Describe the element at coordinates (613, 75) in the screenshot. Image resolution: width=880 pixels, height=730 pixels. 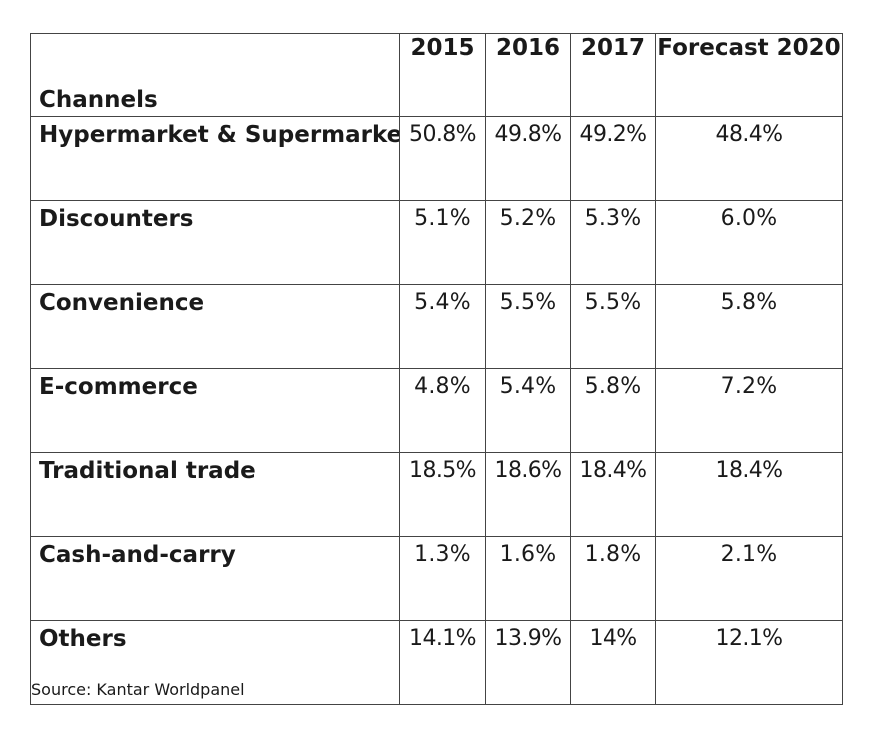
I see `year-header-2017: 2017` at that location.